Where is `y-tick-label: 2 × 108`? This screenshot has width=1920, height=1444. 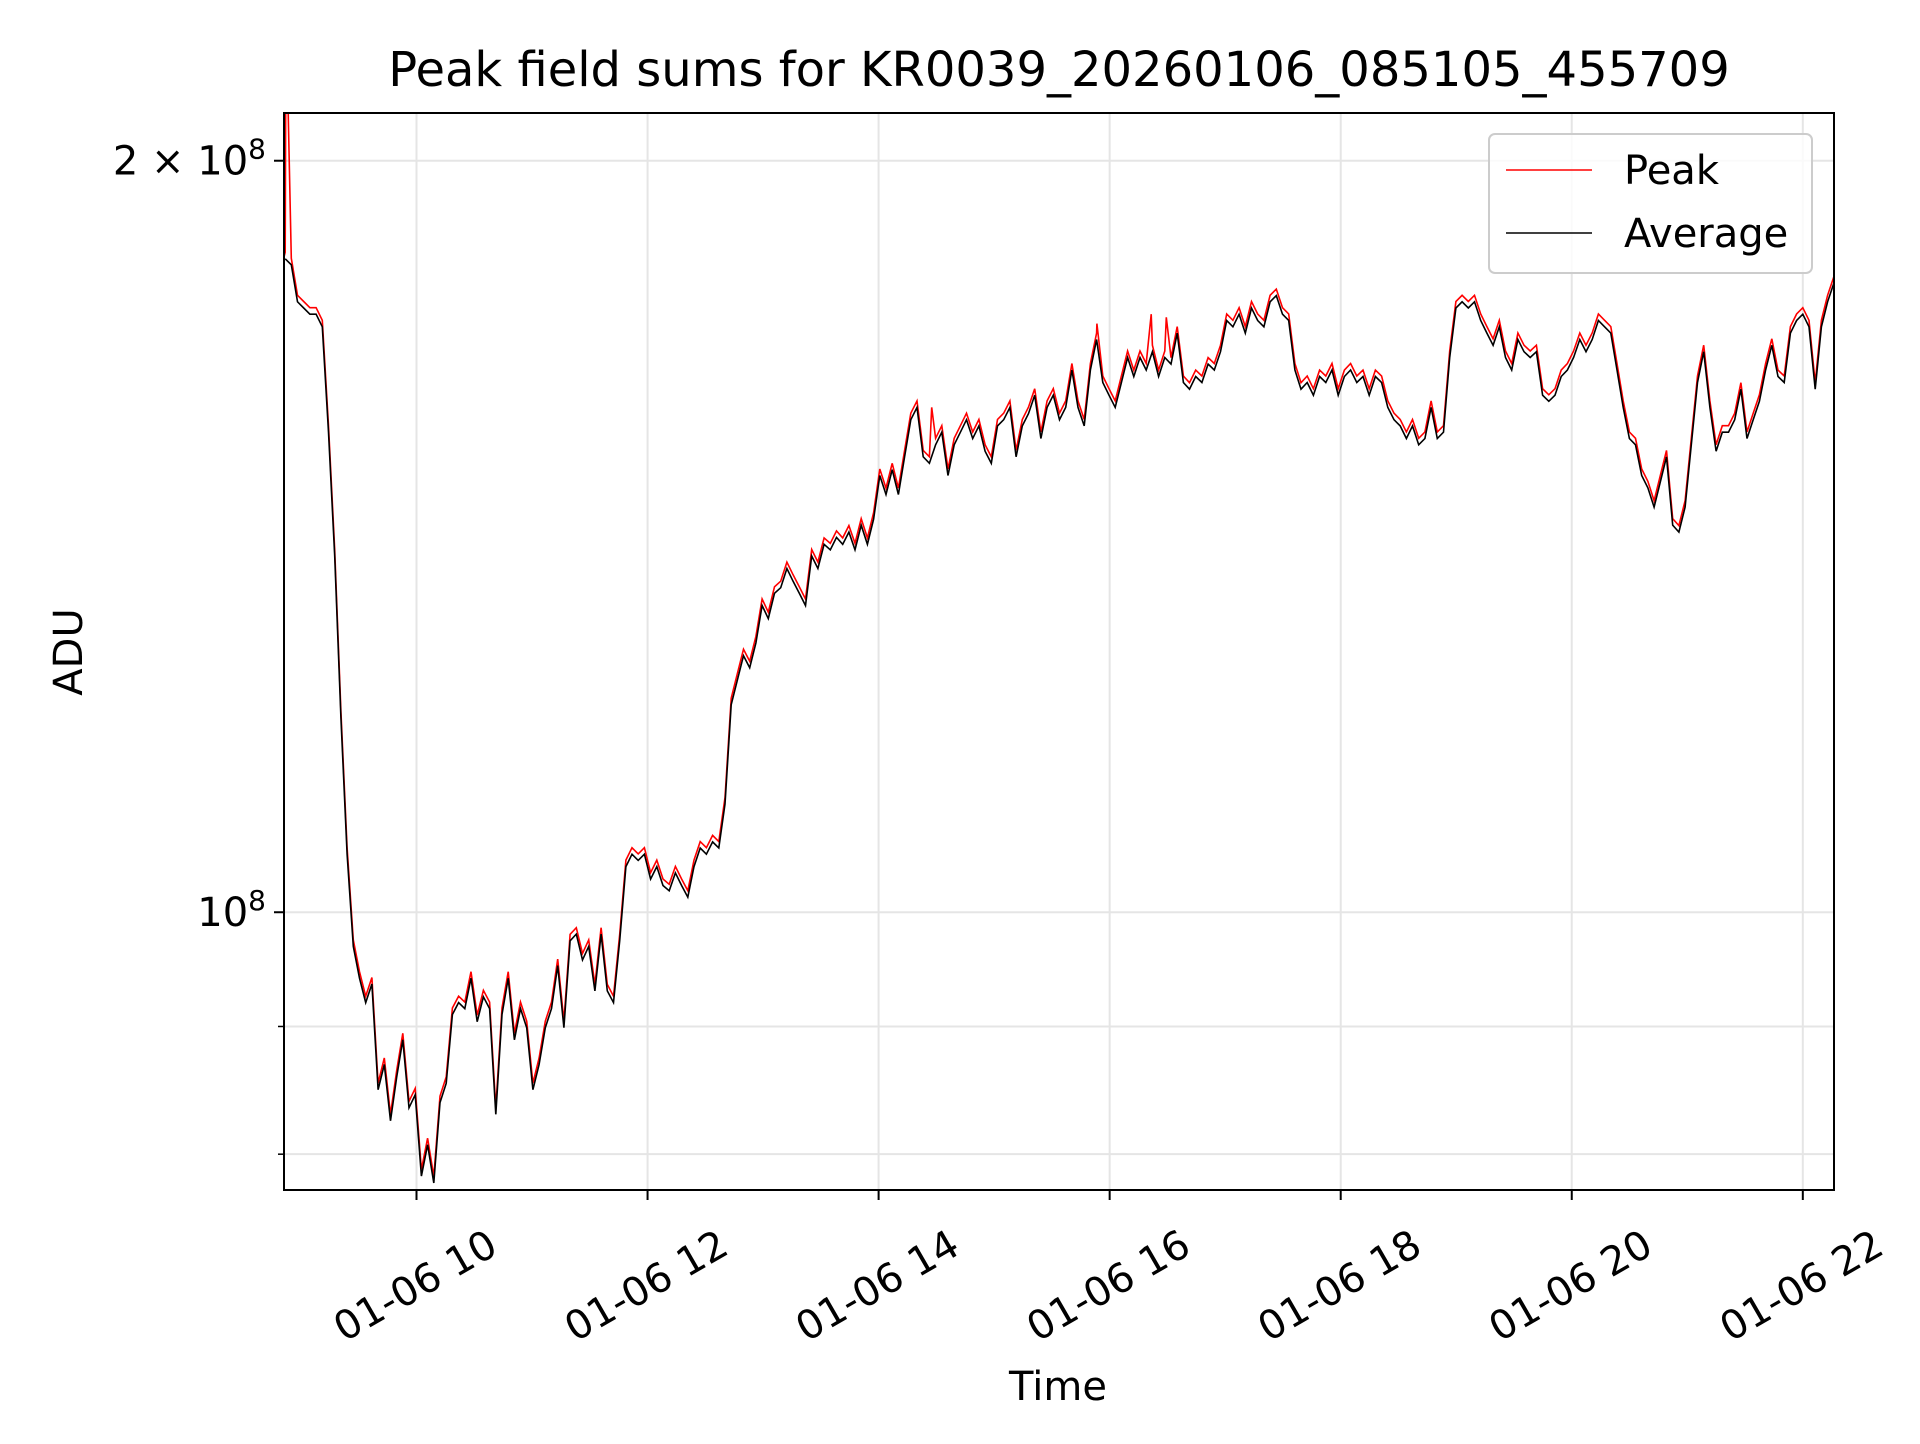 y-tick-label: 2 × 108 is located at coordinates (189, 159).